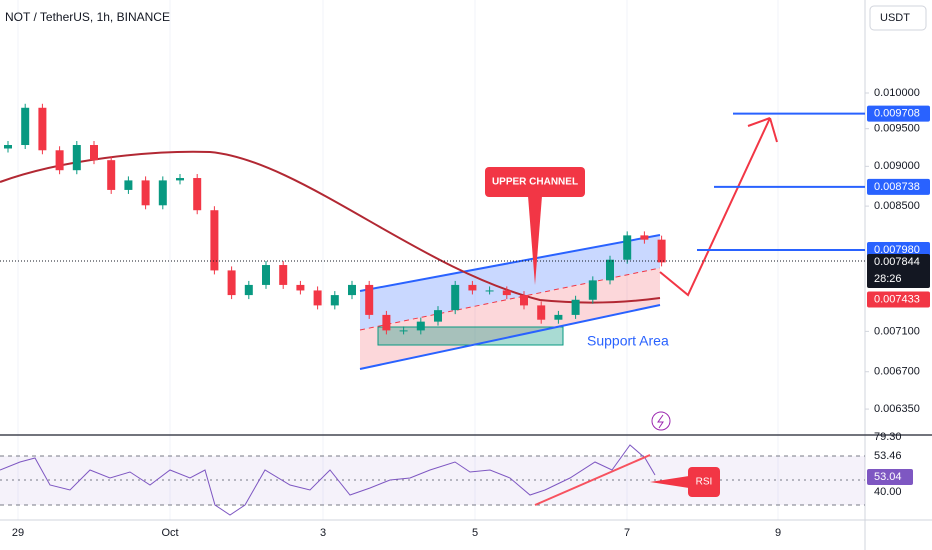 This screenshot has height=550, width=932. I want to click on alert-icon-bolt, so click(660, 421).